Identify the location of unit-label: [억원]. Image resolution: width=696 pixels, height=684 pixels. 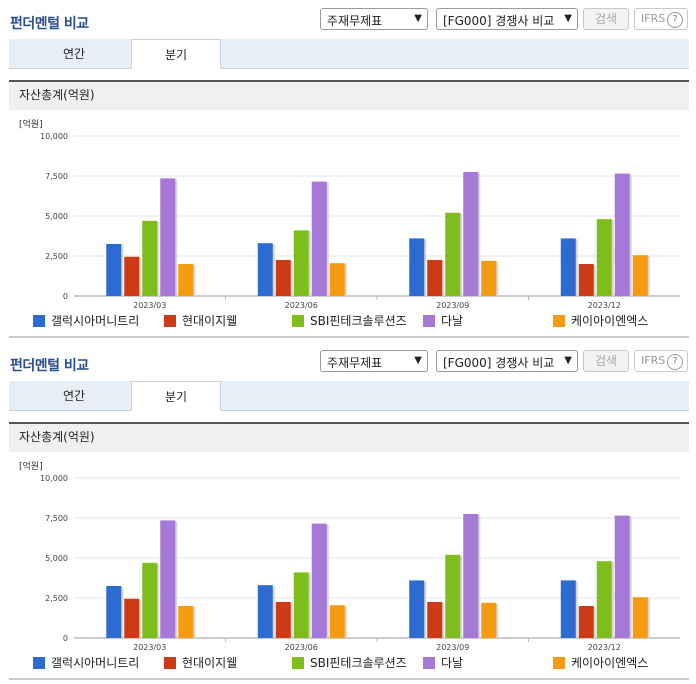
(31, 467).